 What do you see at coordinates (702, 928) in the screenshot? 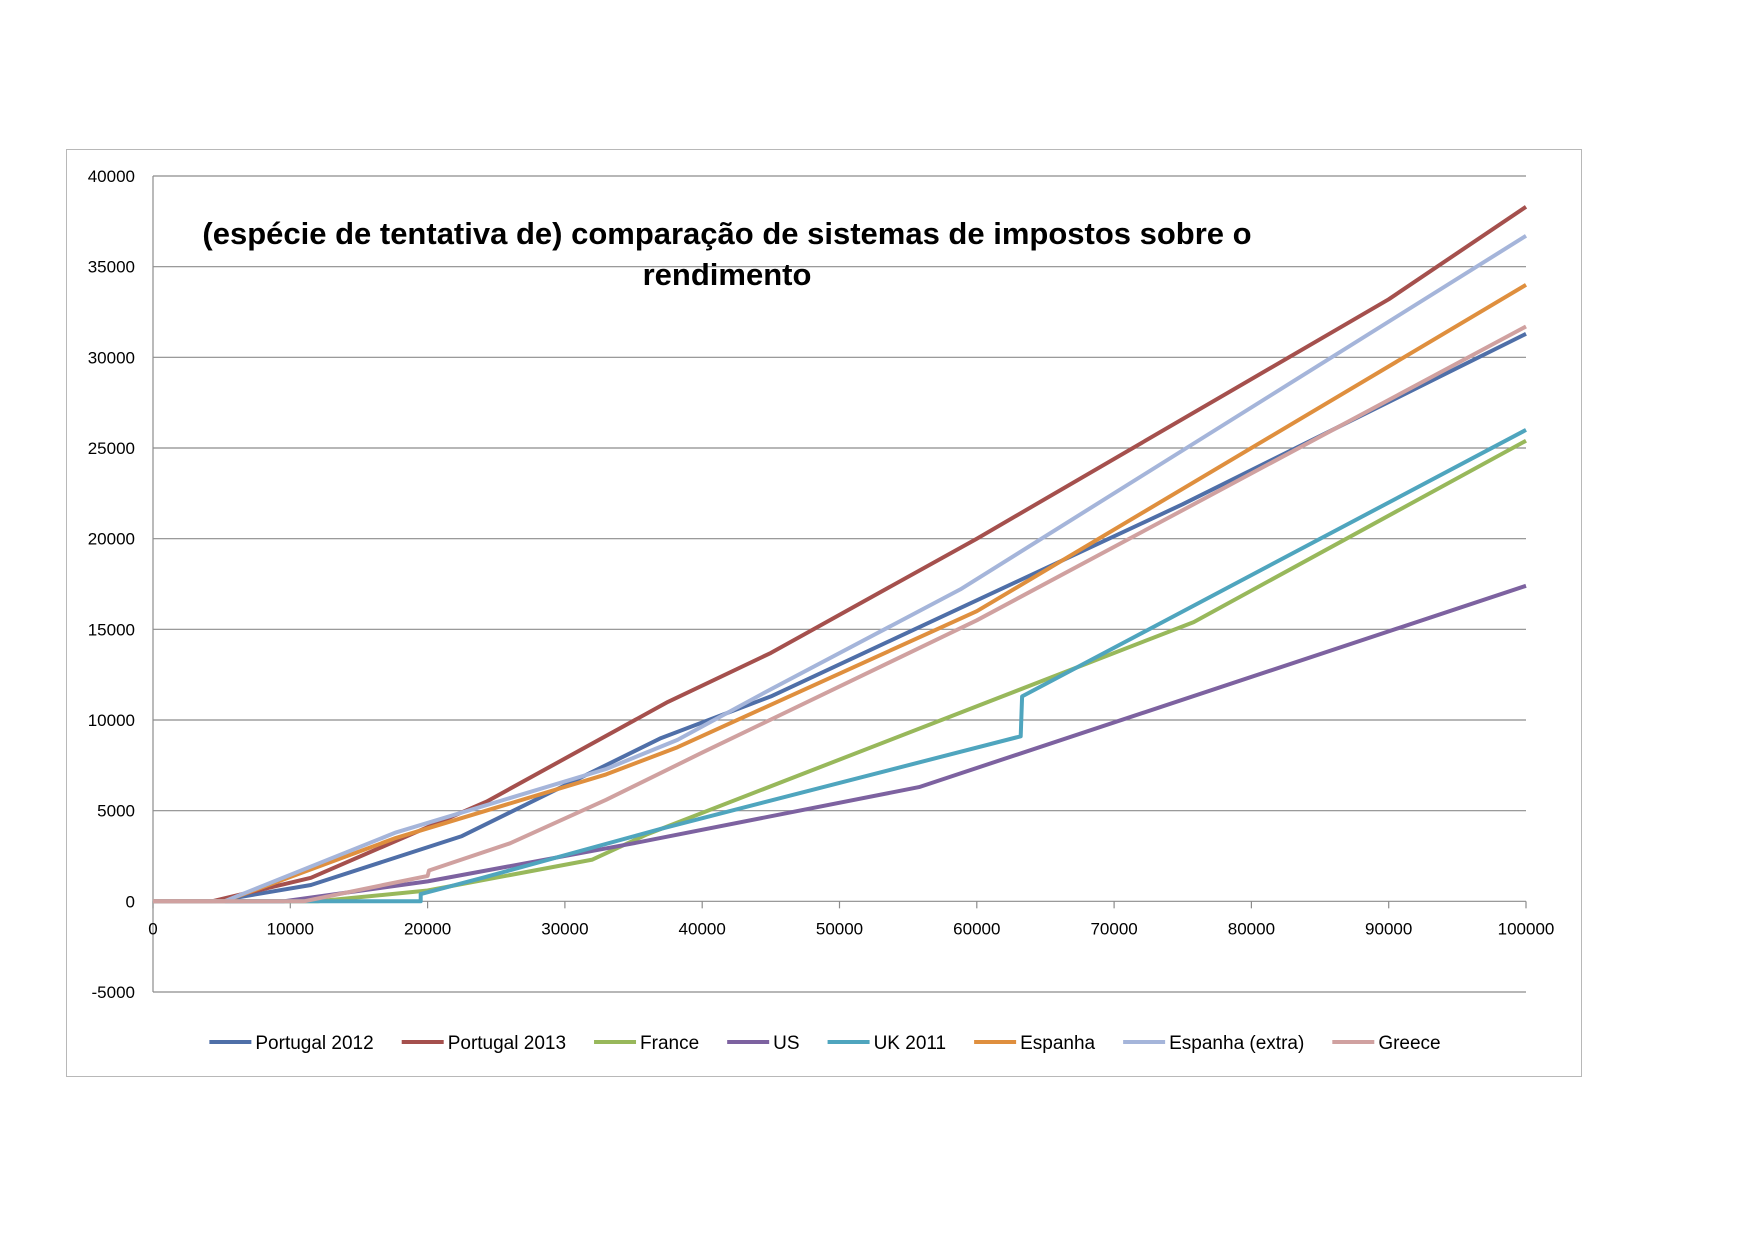
I see `x-tick-label: 40000` at bounding box center [702, 928].